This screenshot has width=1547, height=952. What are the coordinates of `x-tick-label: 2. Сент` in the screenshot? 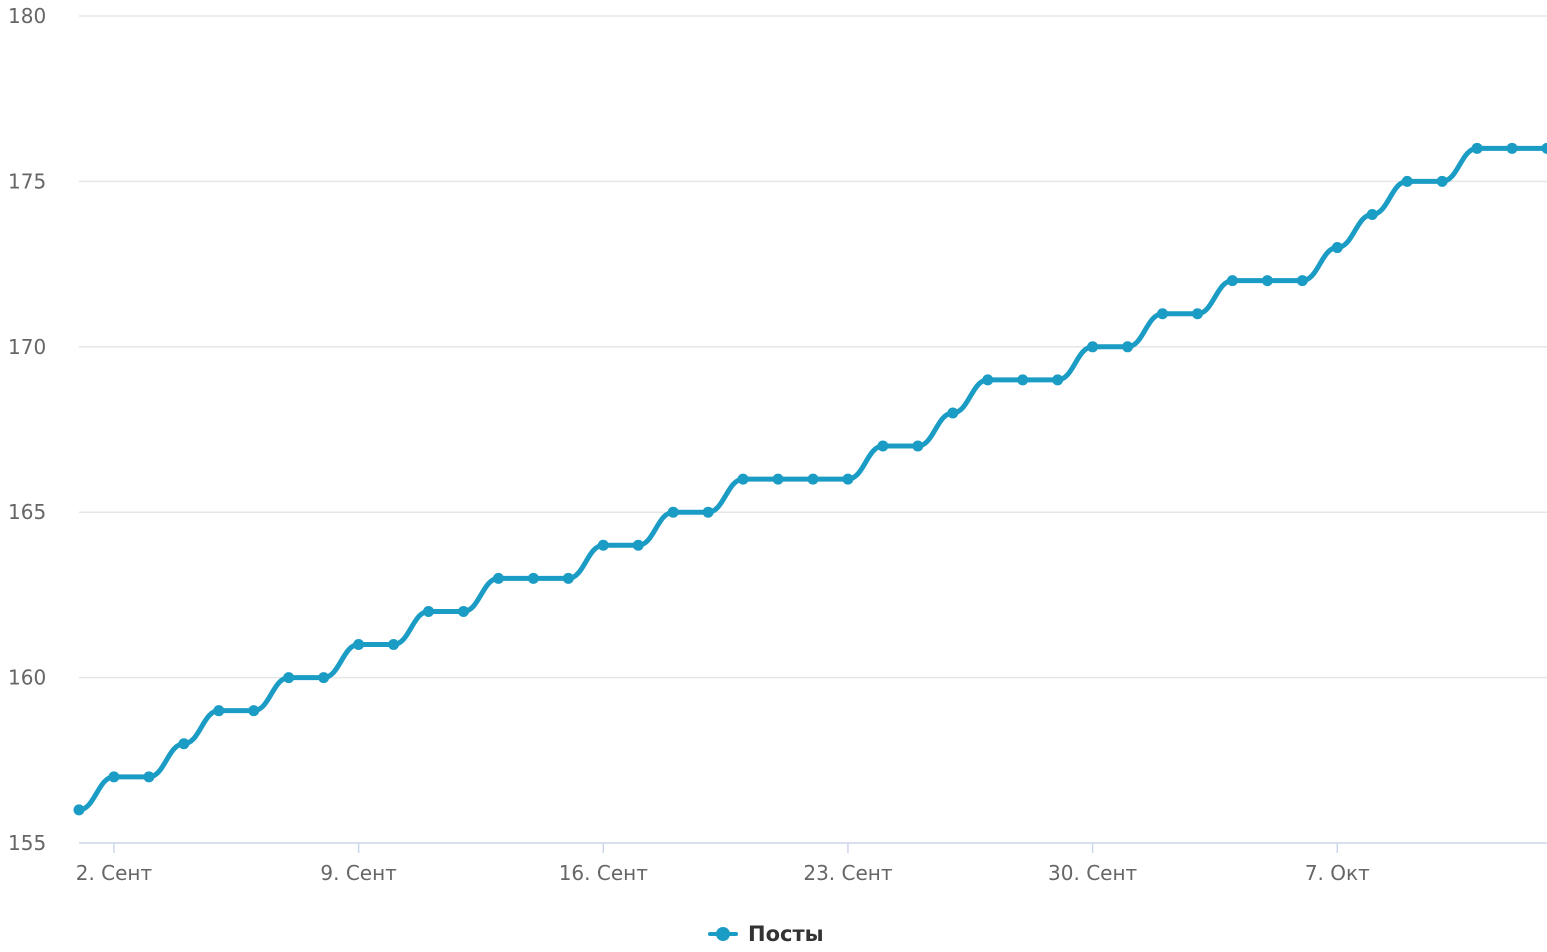 It's located at (114, 873).